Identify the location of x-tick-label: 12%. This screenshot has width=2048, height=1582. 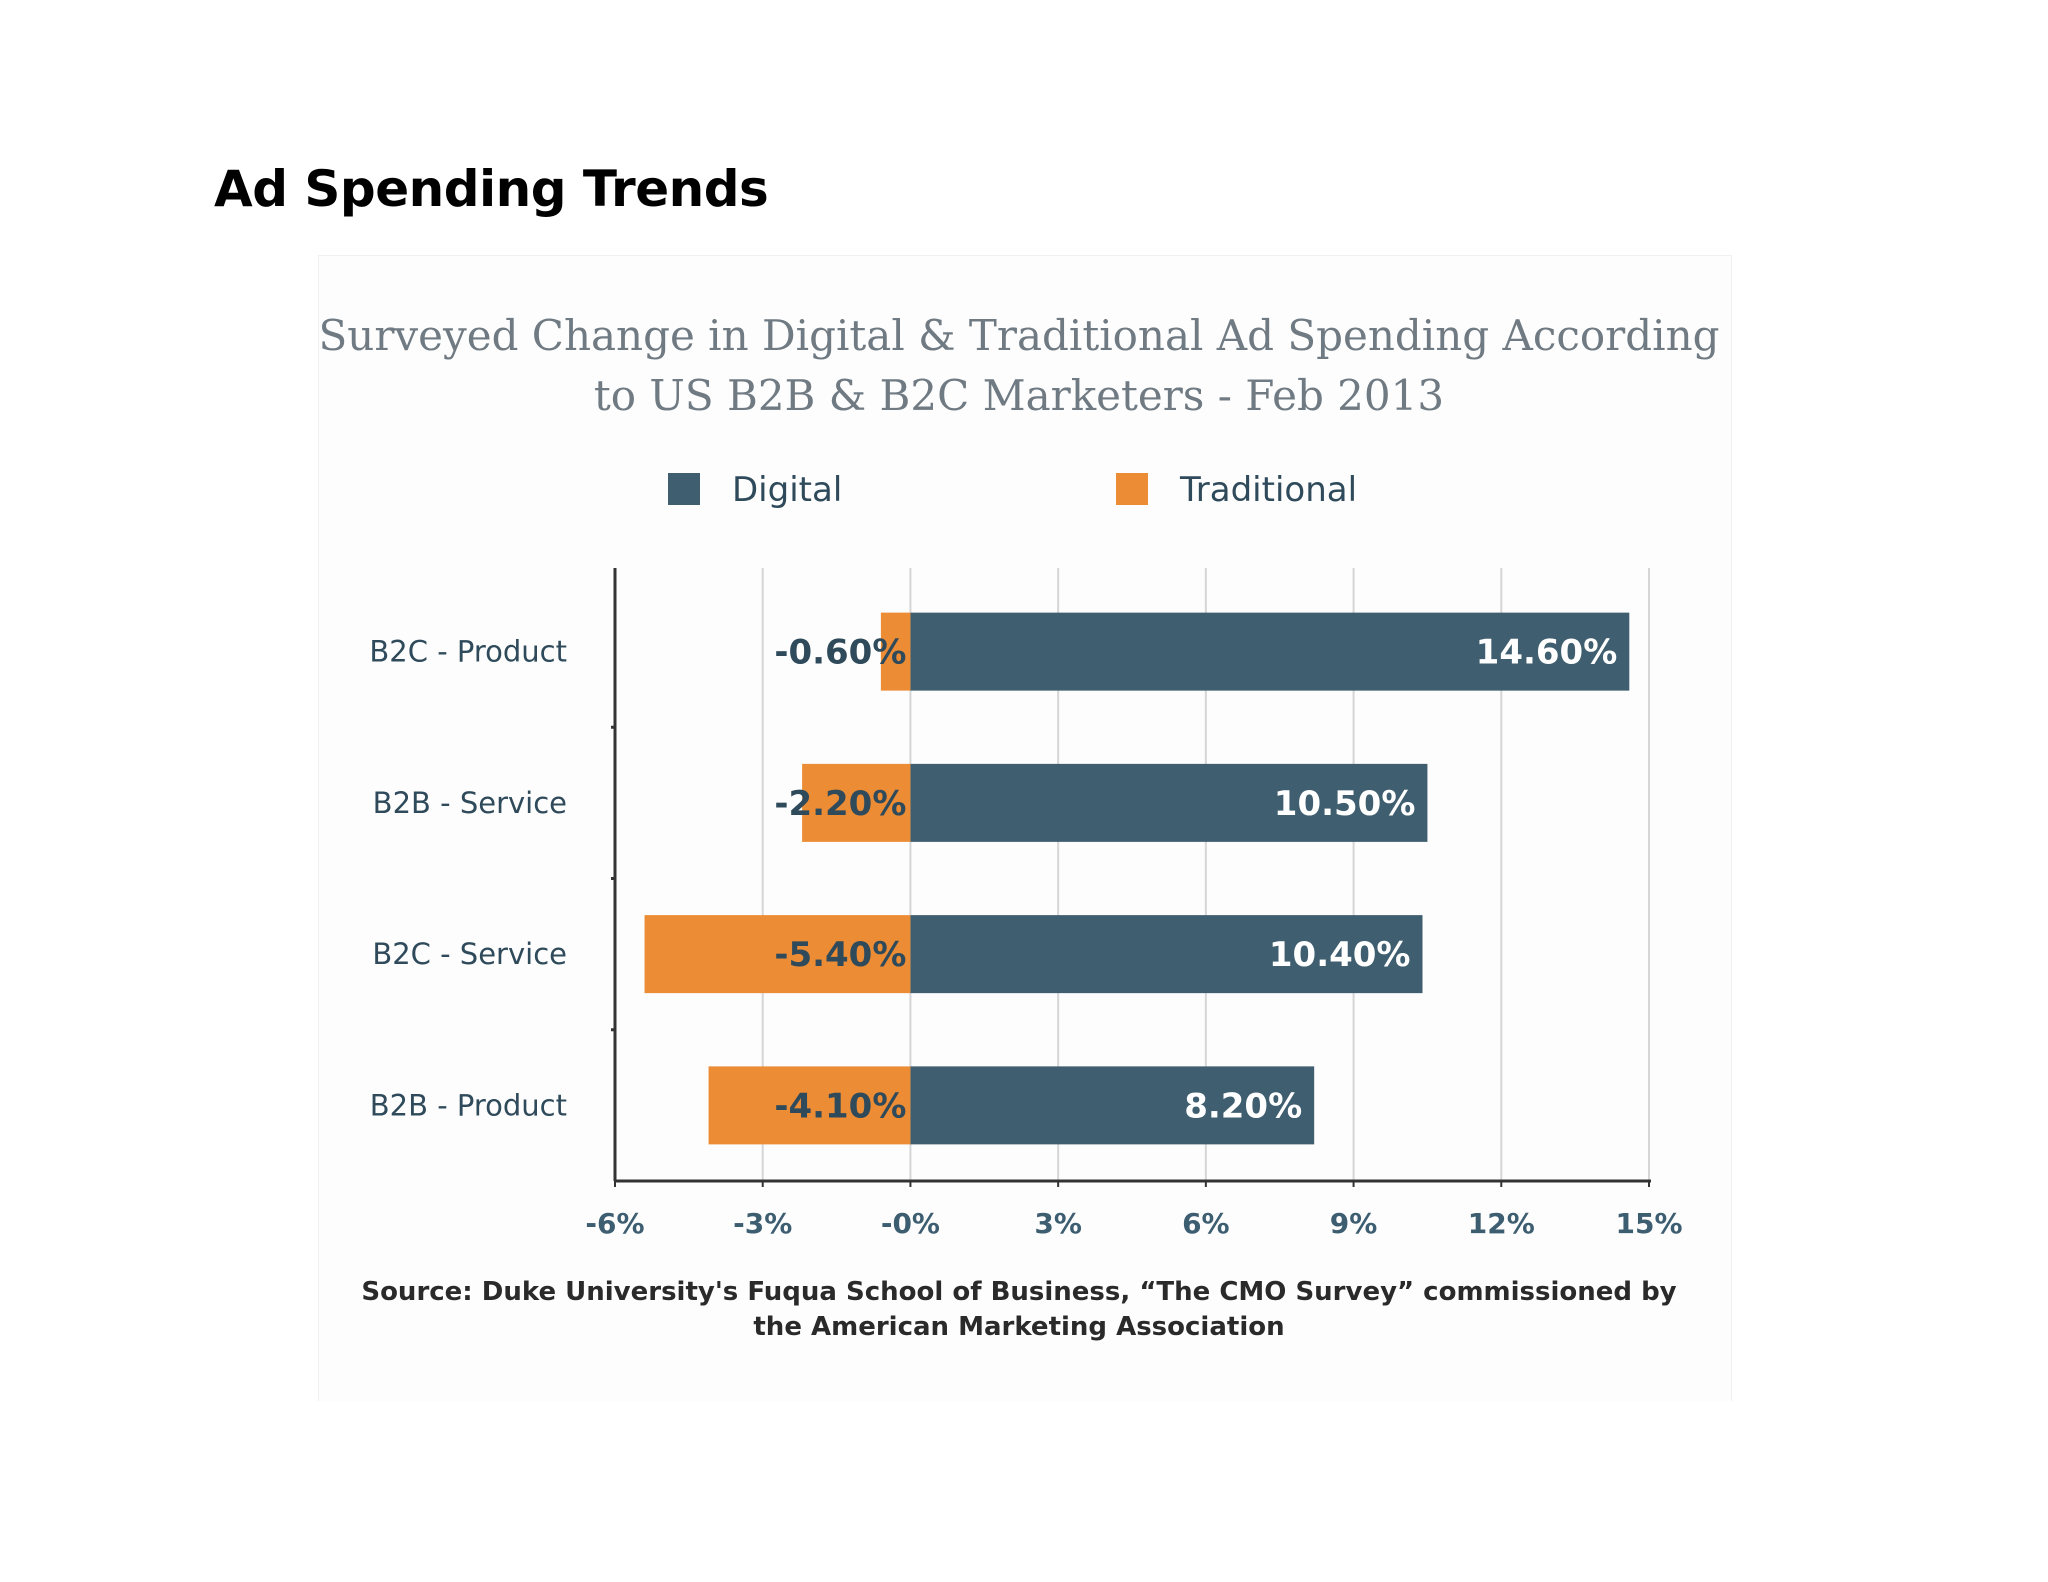
(1501, 1223).